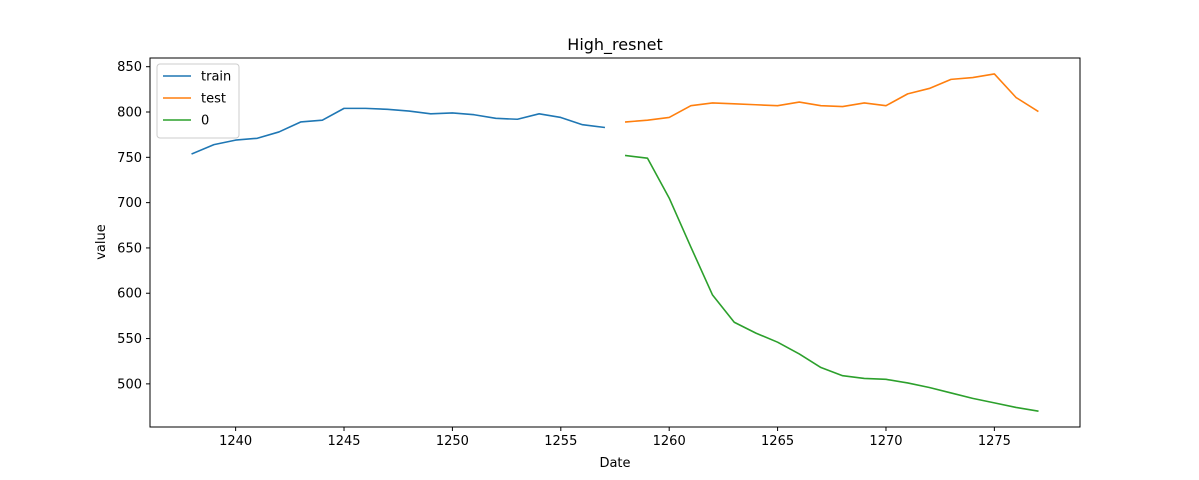 The image size is (1199, 480). Describe the element at coordinates (205, 121) in the screenshot. I see `legend-label: 0` at that location.